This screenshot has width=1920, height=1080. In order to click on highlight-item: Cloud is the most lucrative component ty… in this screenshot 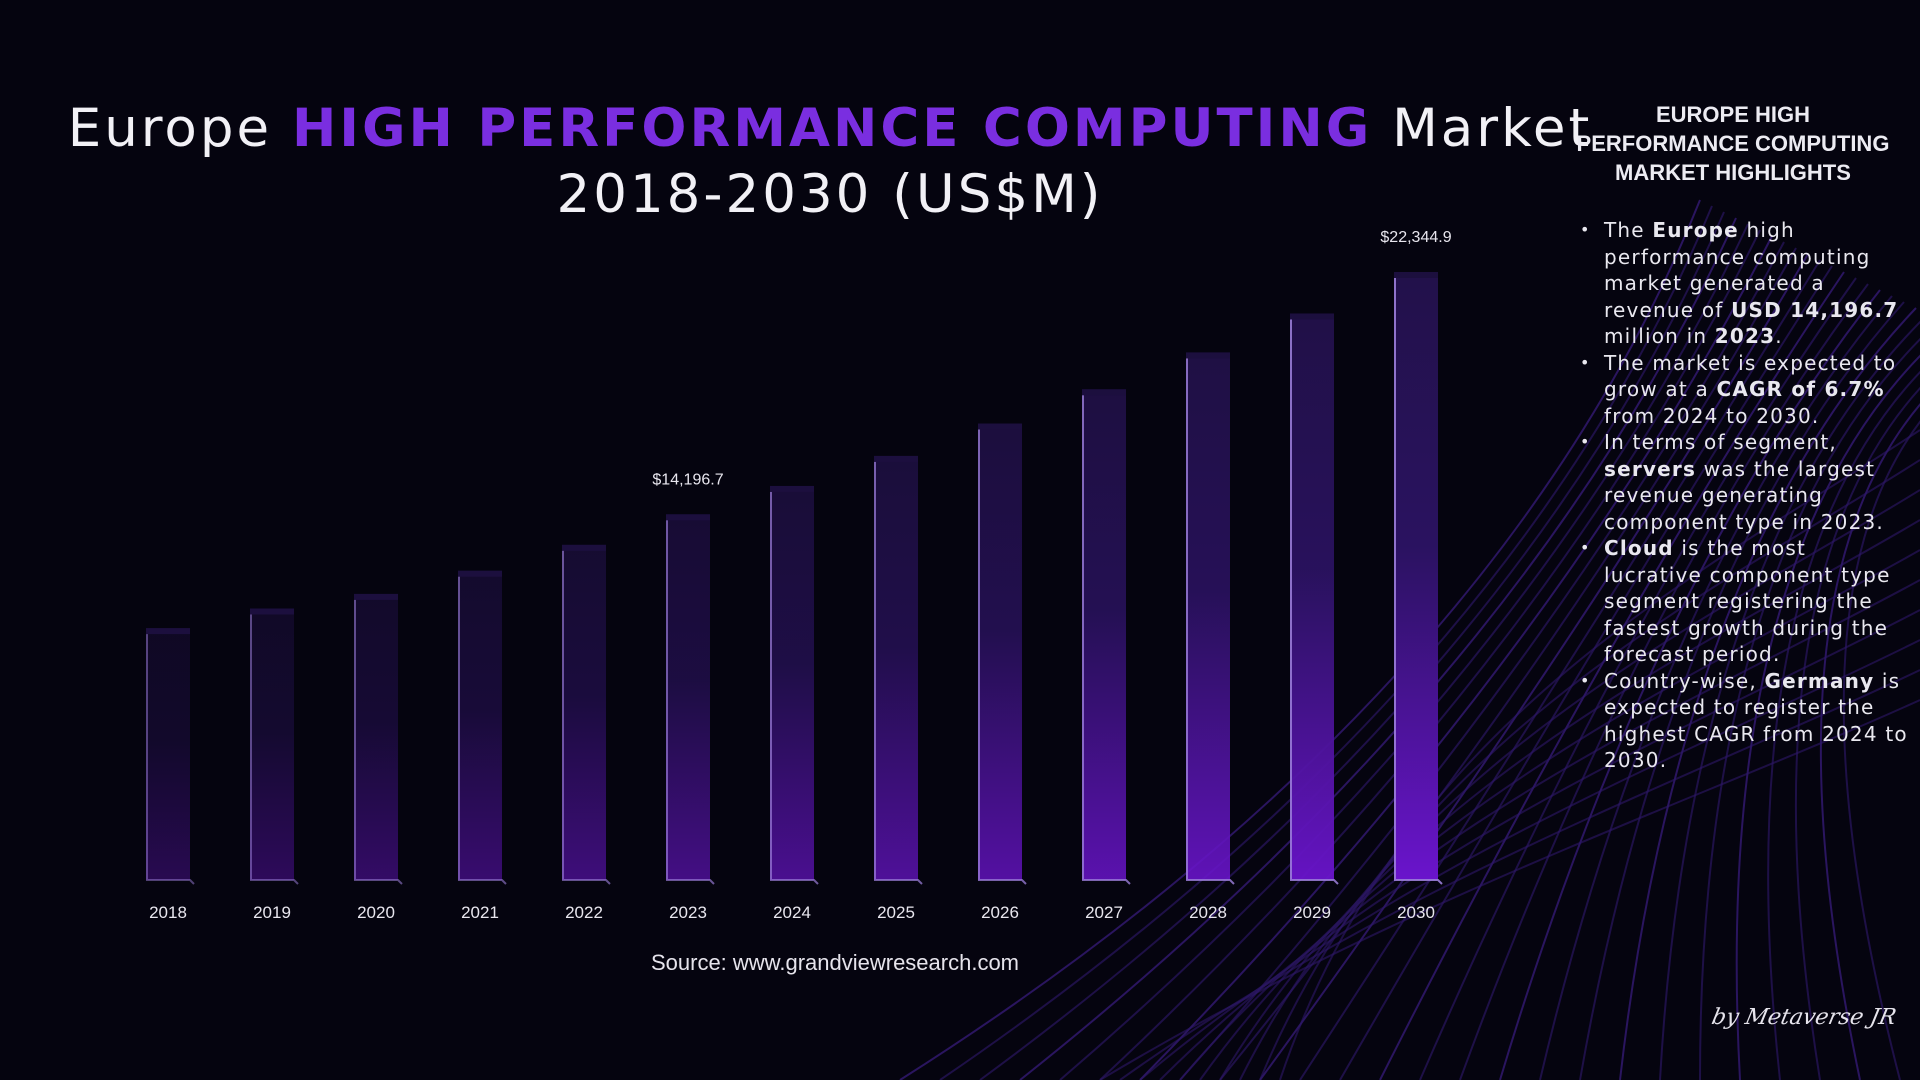, I will do `click(1738, 601)`.